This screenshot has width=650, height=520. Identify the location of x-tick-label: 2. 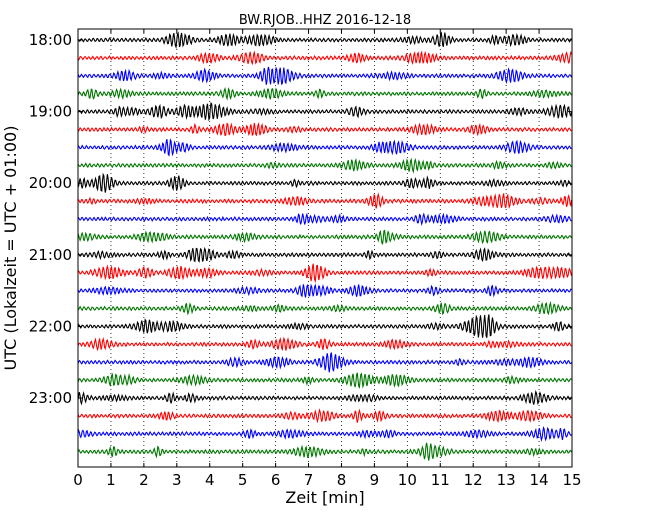
(144, 480).